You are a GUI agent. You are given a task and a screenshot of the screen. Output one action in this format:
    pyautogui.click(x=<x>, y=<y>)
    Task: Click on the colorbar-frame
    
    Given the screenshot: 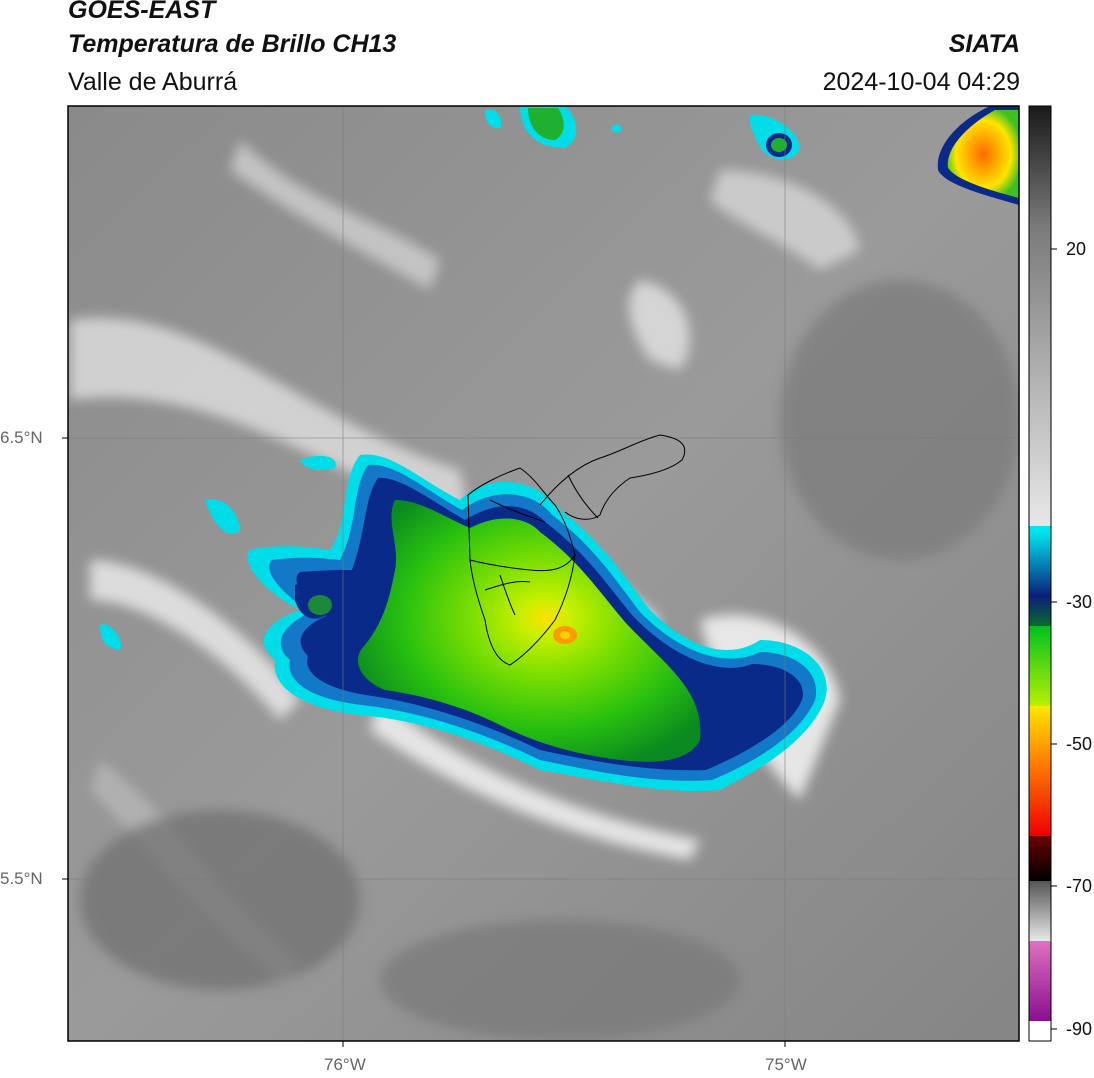 What is the action you would take?
    pyautogui.click(x=1040, y=573)
    